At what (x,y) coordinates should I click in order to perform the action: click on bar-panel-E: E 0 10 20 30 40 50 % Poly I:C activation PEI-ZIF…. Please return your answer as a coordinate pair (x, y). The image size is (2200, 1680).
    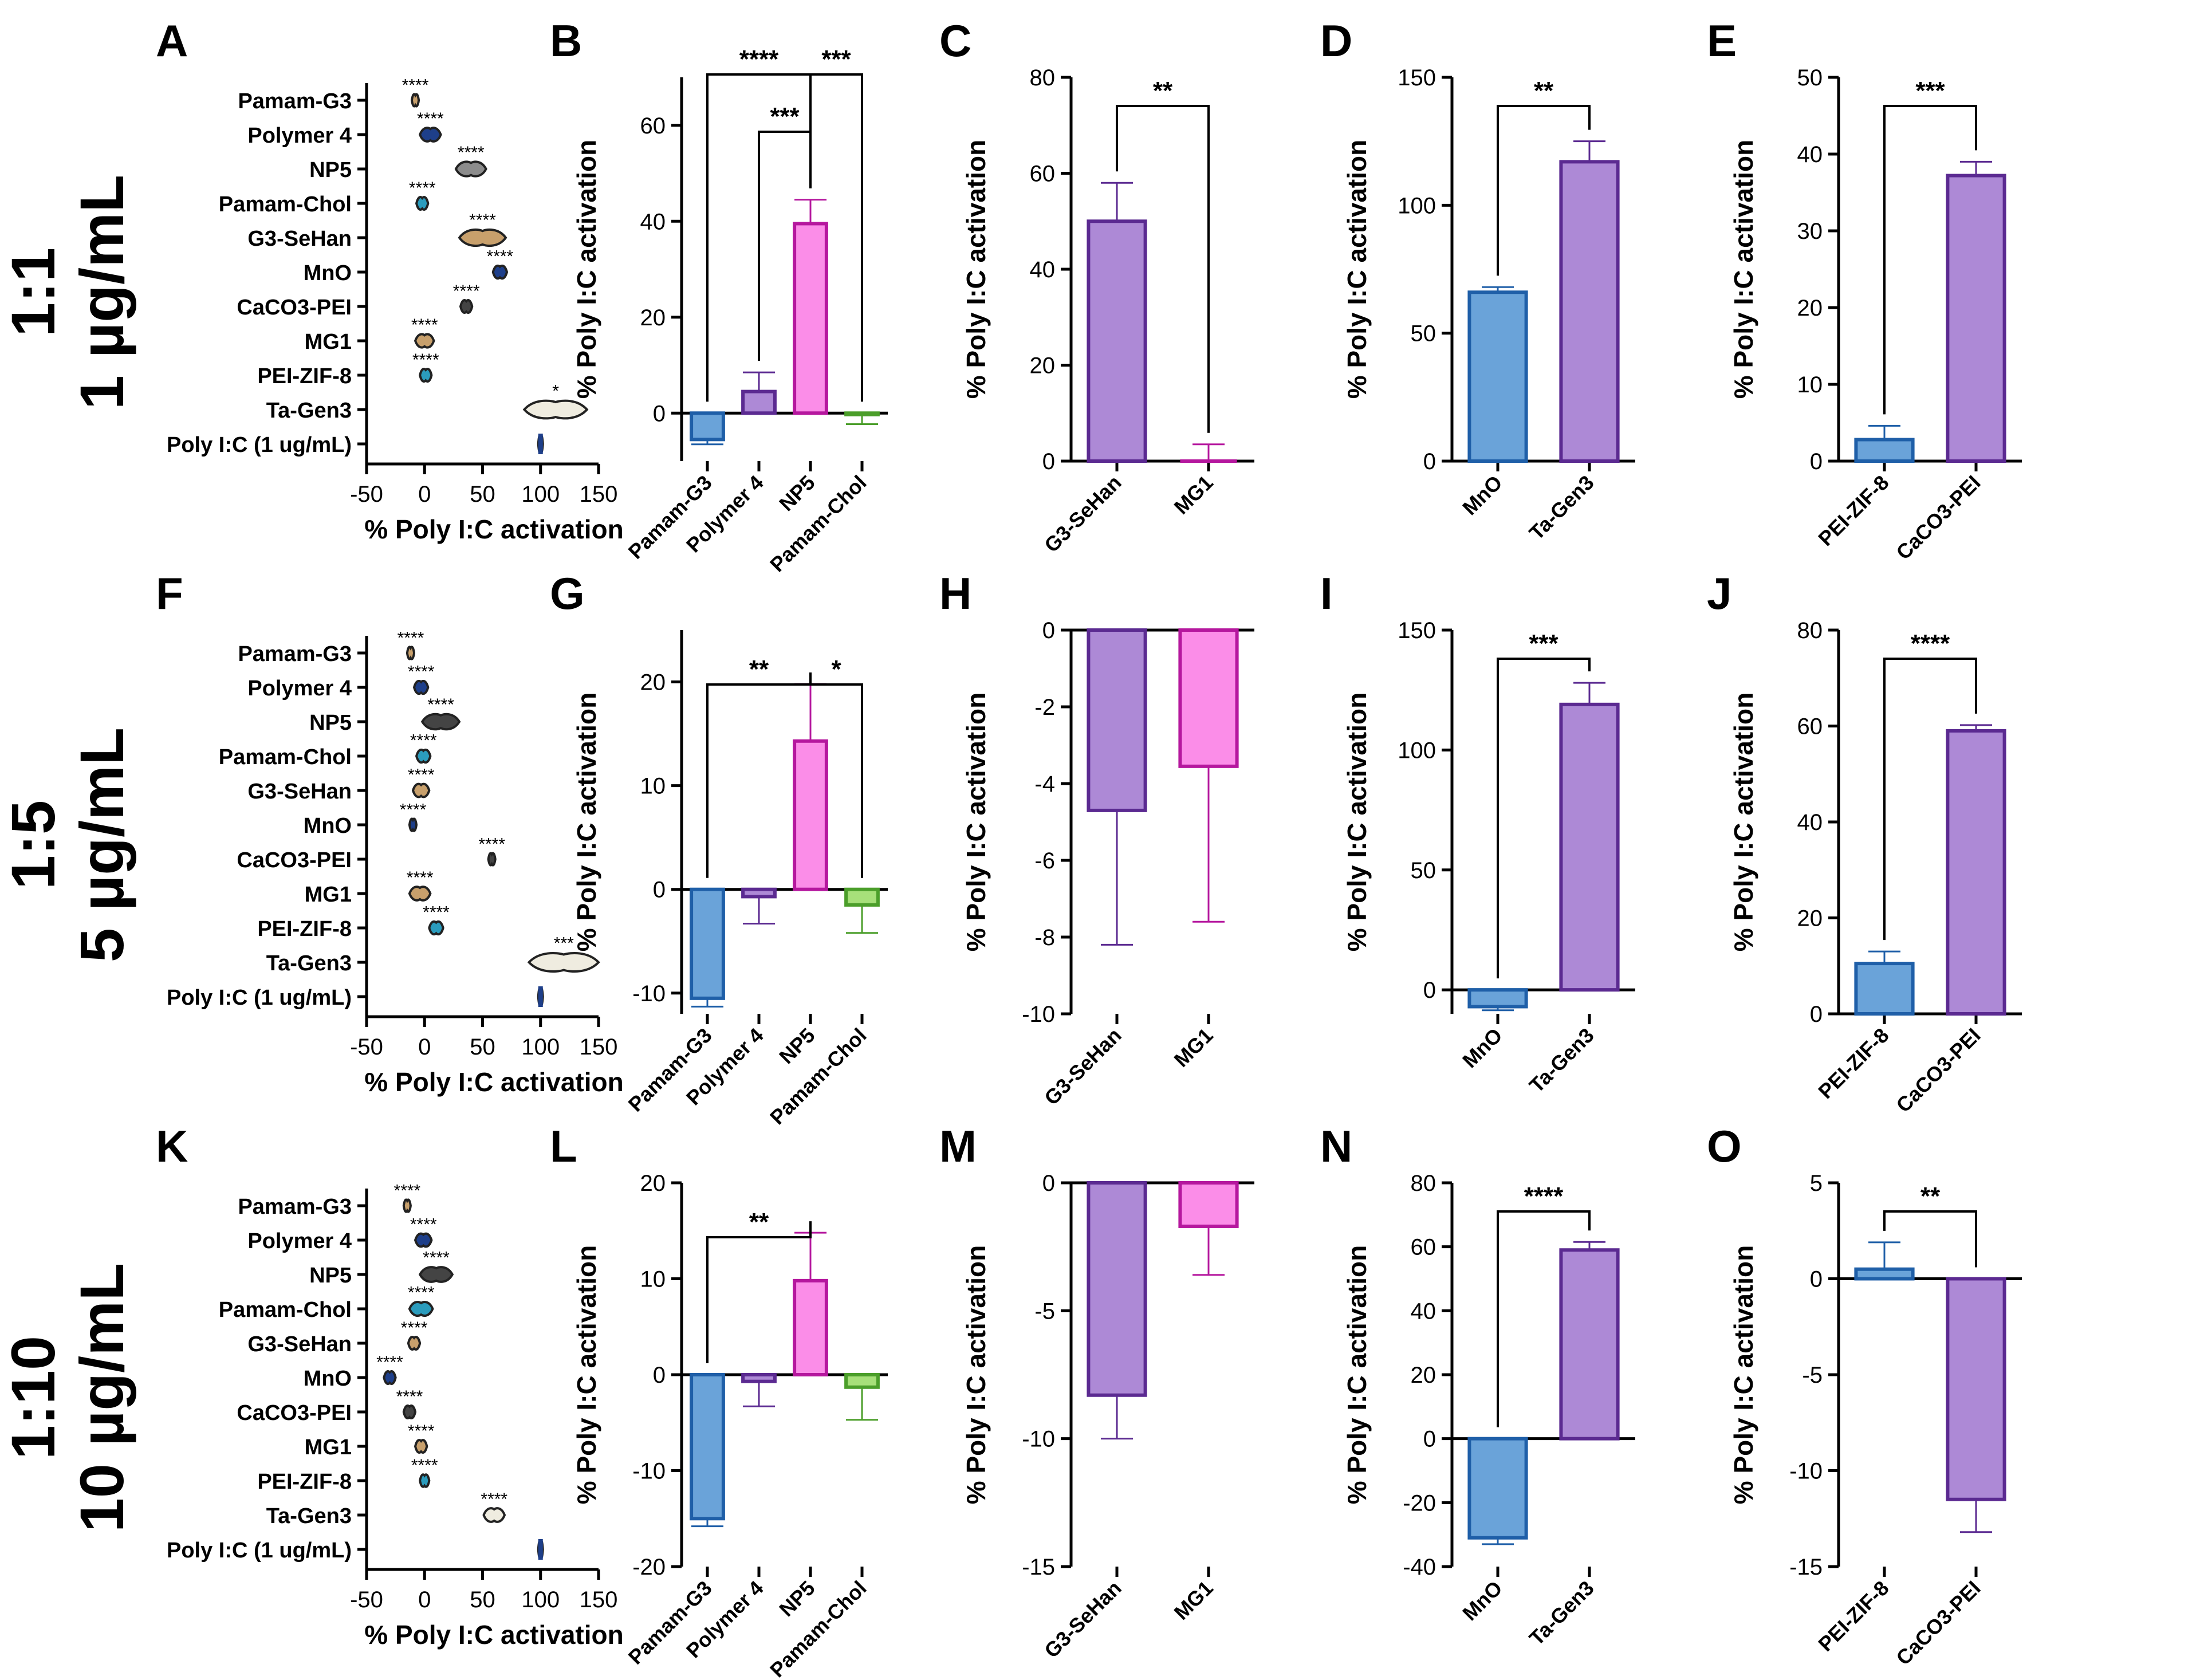
    Looking at the image, I should click on (1864, 289).